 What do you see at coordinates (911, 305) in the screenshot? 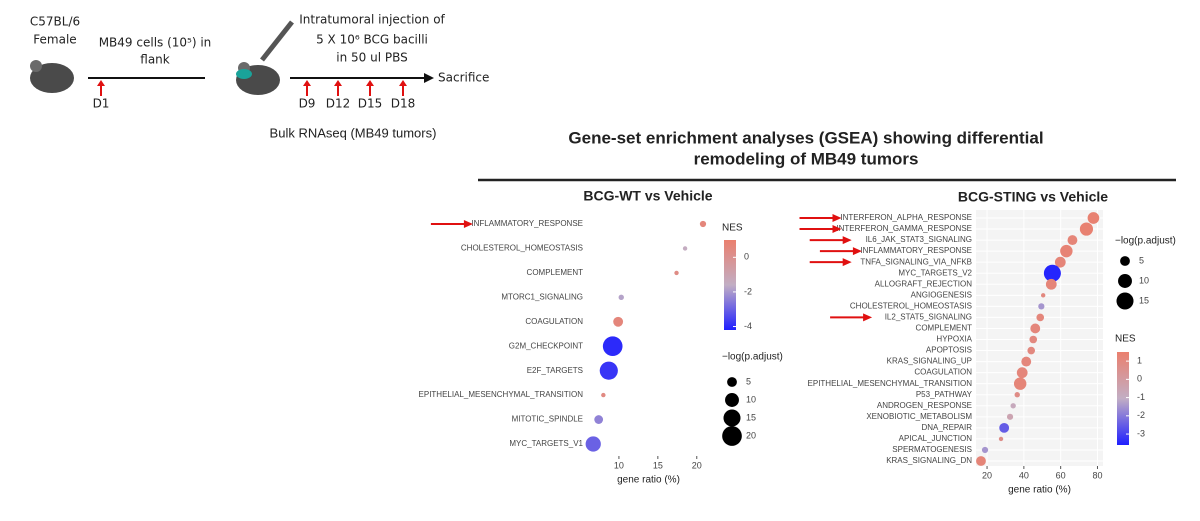
I see `category-label: CHOLESTEROL_HOMEOSTASIS` at bounding box center [911, 305].